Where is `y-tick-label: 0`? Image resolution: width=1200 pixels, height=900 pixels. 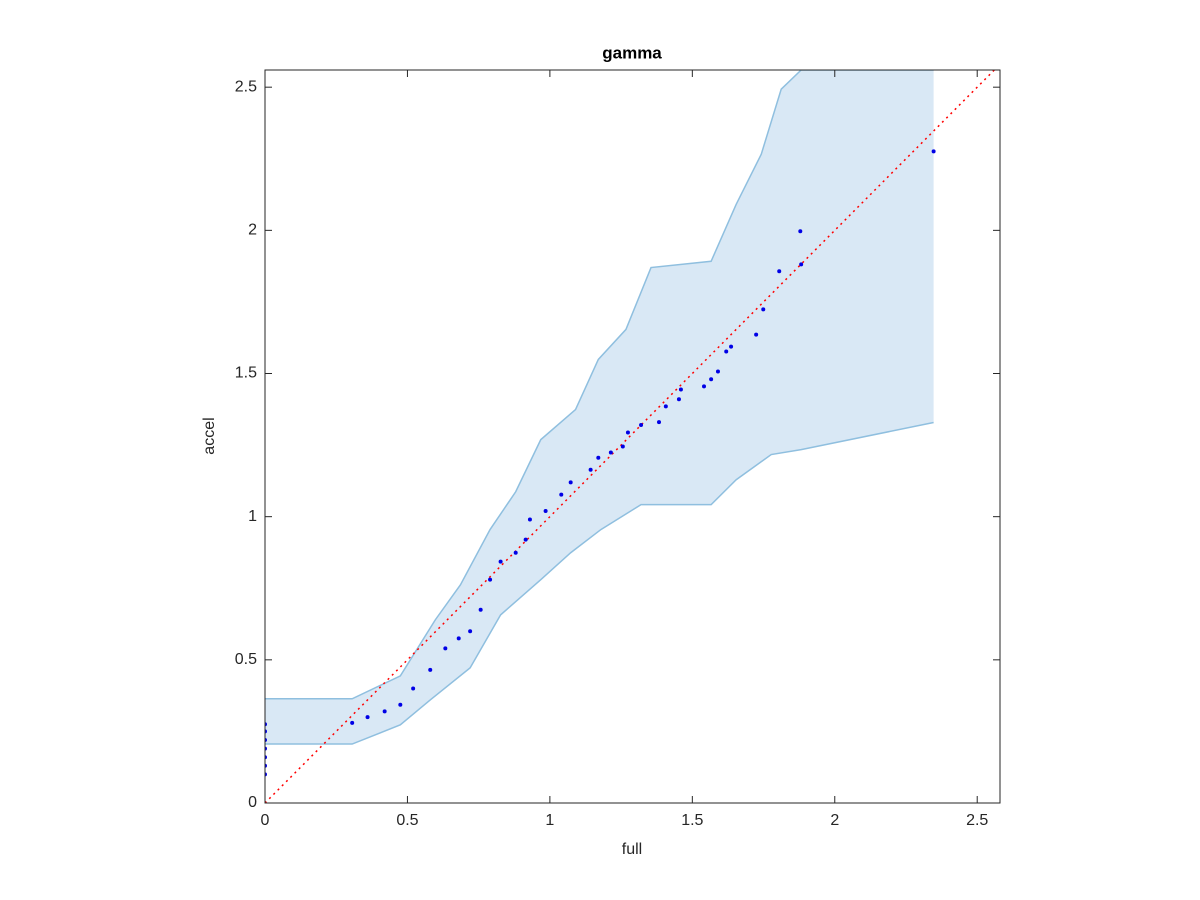 y-tick-label: 0 is located at coordinates (252, 802).